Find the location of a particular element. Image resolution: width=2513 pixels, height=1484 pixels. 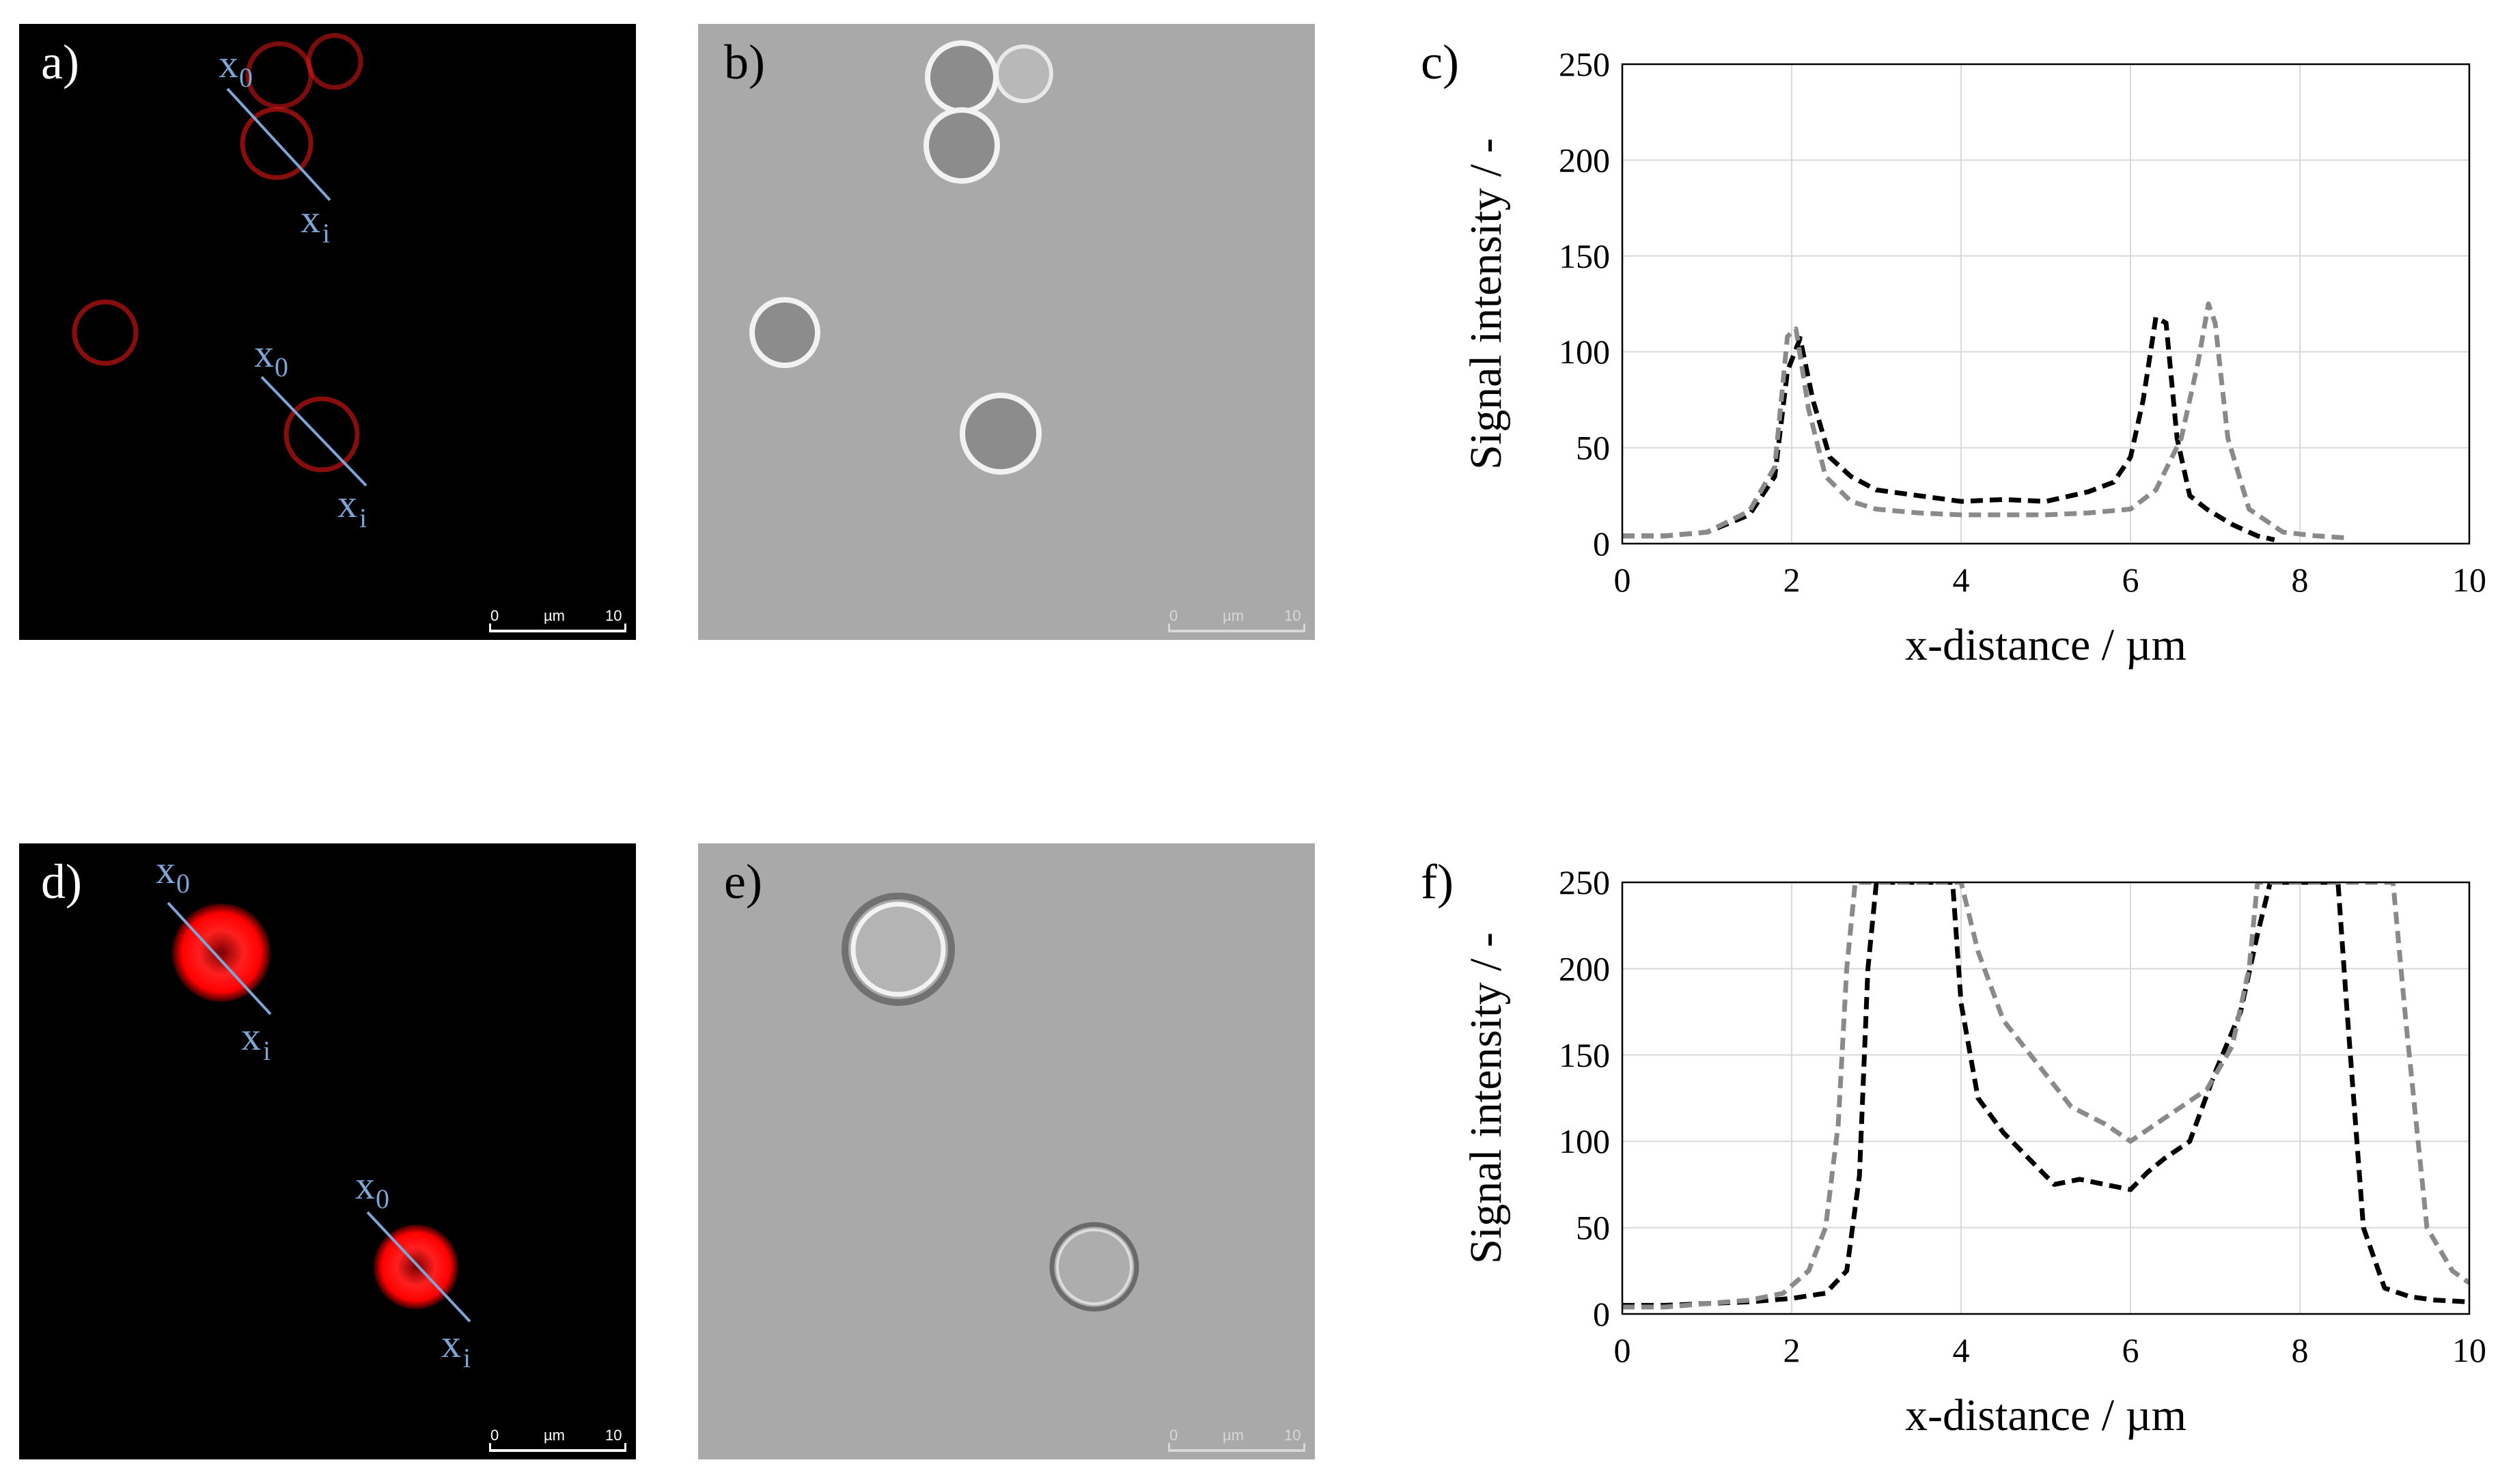

series-black-dashed-line is located at coordinates (1948, 428).